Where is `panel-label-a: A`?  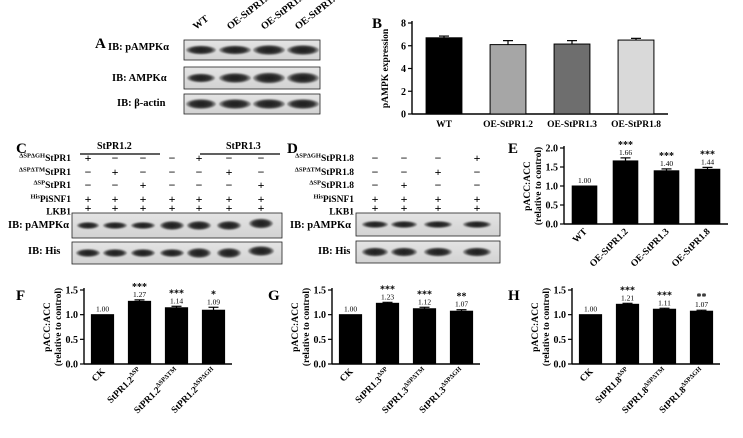
panel-label-a: A is located at coordinates (100, 44).